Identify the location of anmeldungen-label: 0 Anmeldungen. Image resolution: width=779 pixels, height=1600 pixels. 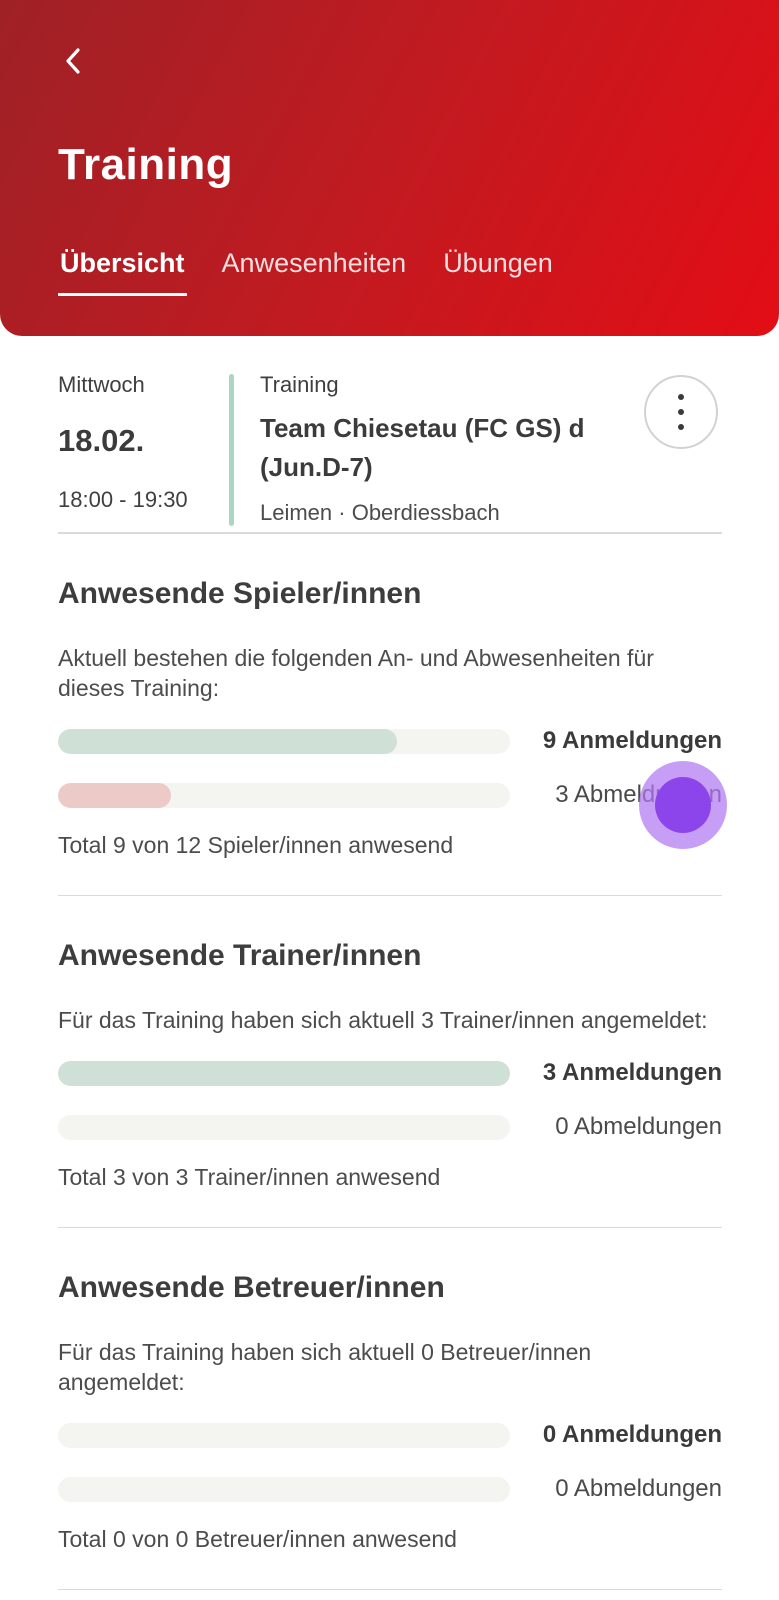
(632, 1434).